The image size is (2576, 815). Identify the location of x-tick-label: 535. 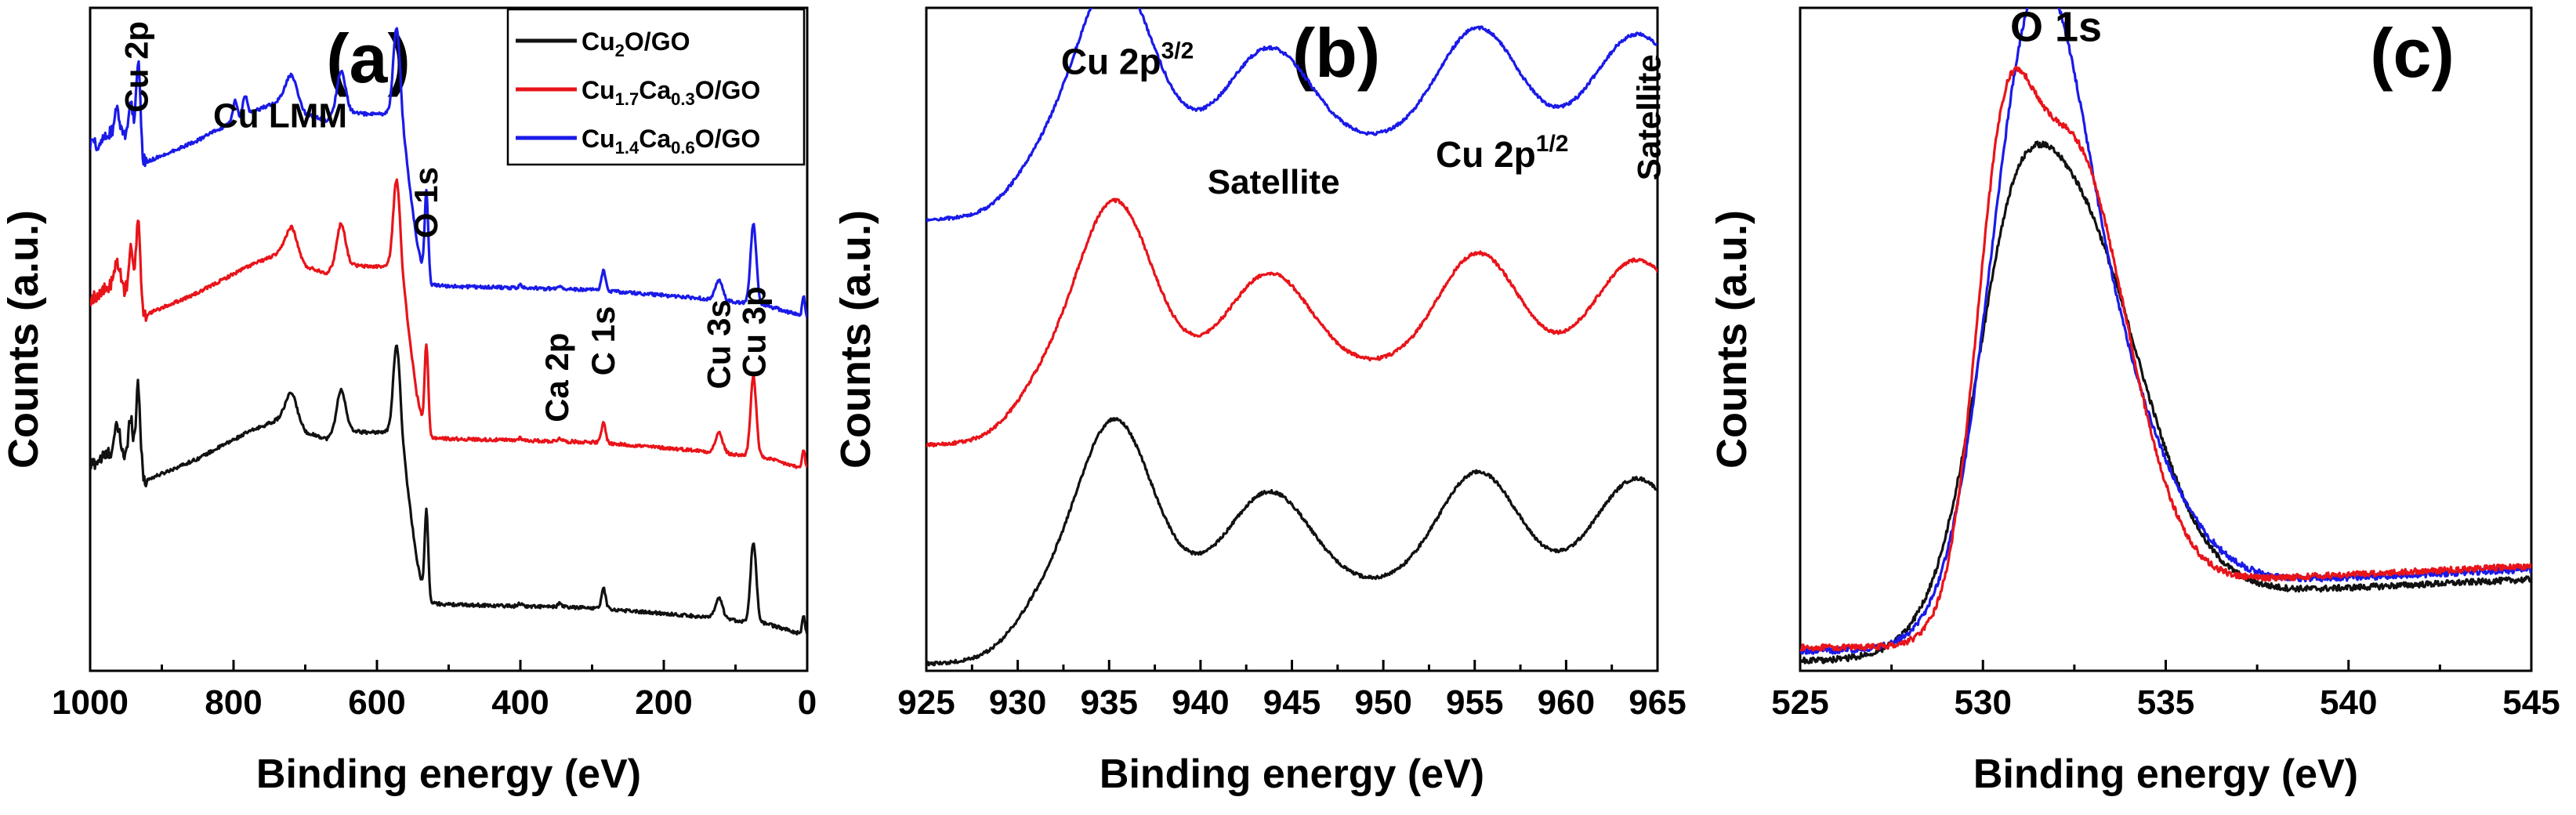
(2165, 702).